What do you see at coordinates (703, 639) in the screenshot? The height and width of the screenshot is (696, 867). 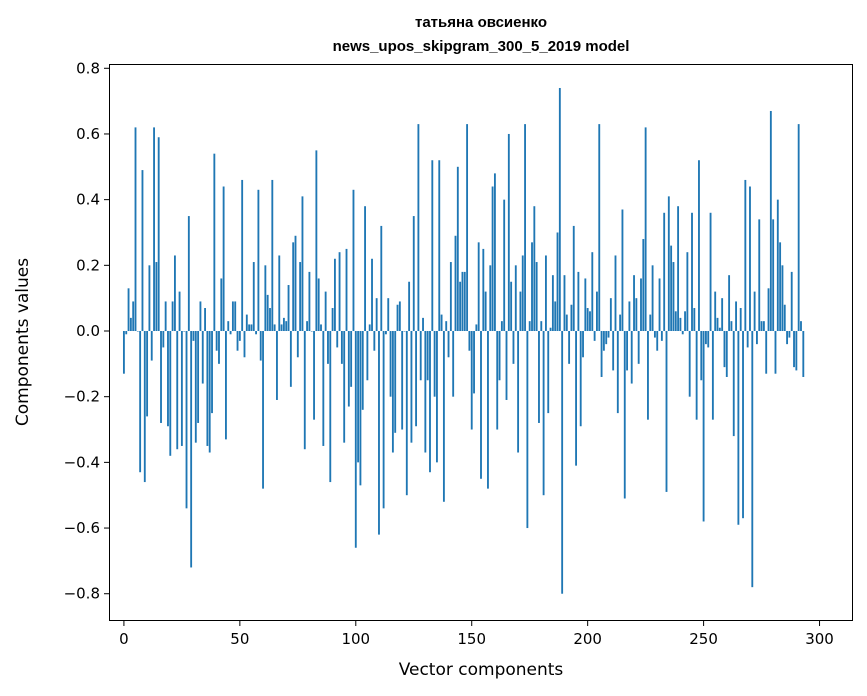 I see `x-tick-label: 250` at bounding box center [703, 639].